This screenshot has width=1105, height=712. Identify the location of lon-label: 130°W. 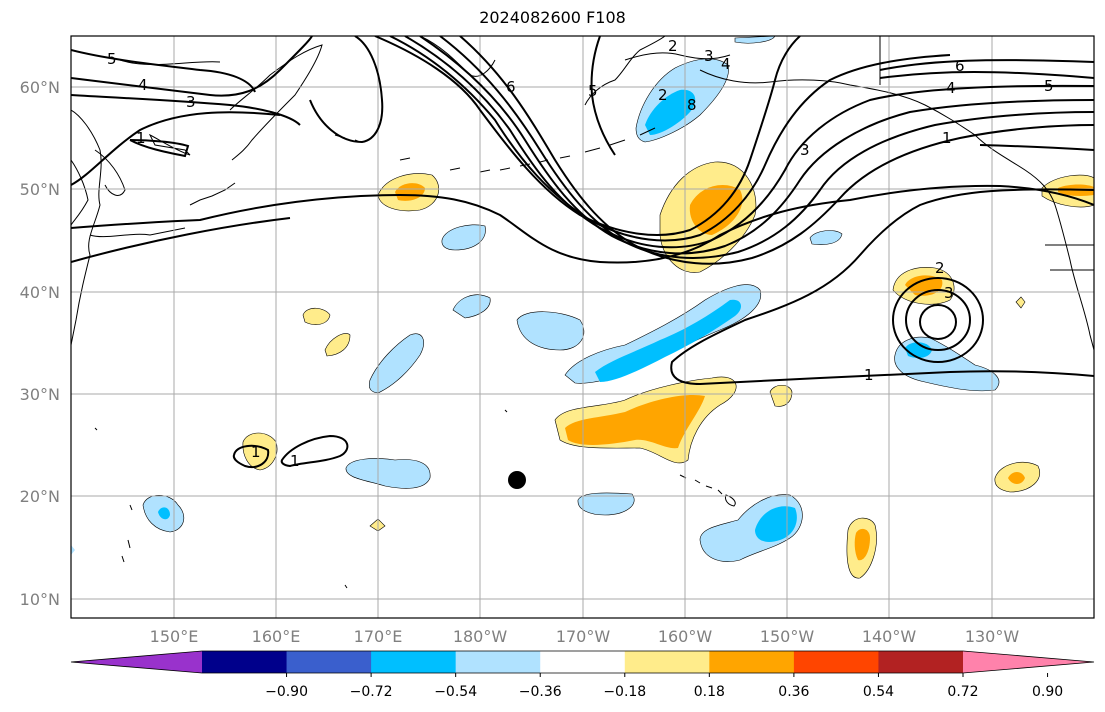
(992, 636).